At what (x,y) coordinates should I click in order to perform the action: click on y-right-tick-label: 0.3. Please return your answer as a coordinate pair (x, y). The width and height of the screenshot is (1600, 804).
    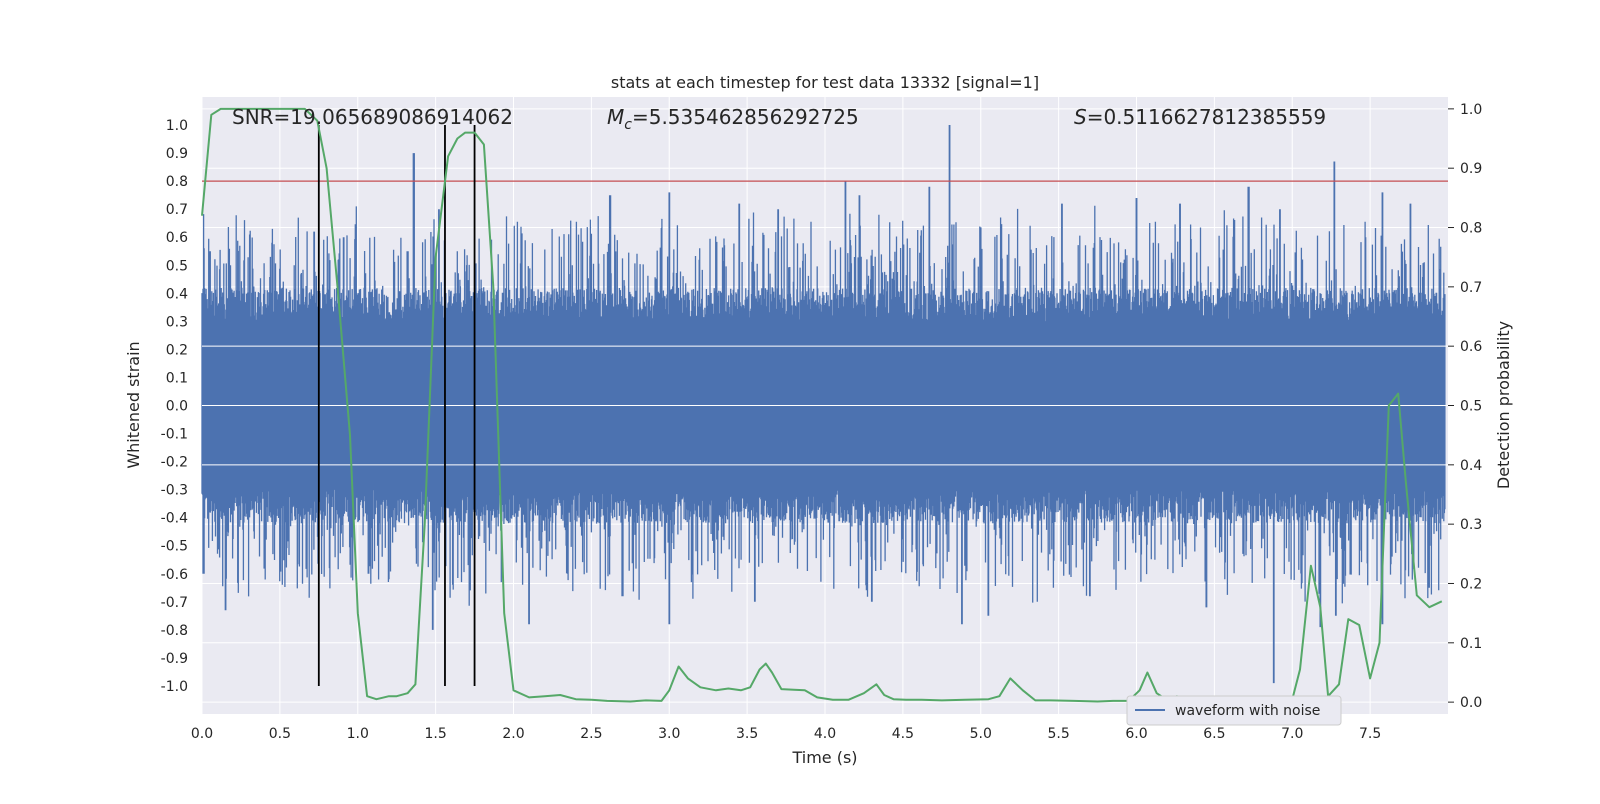
    Looking at the image, I should click on (1471, 525).